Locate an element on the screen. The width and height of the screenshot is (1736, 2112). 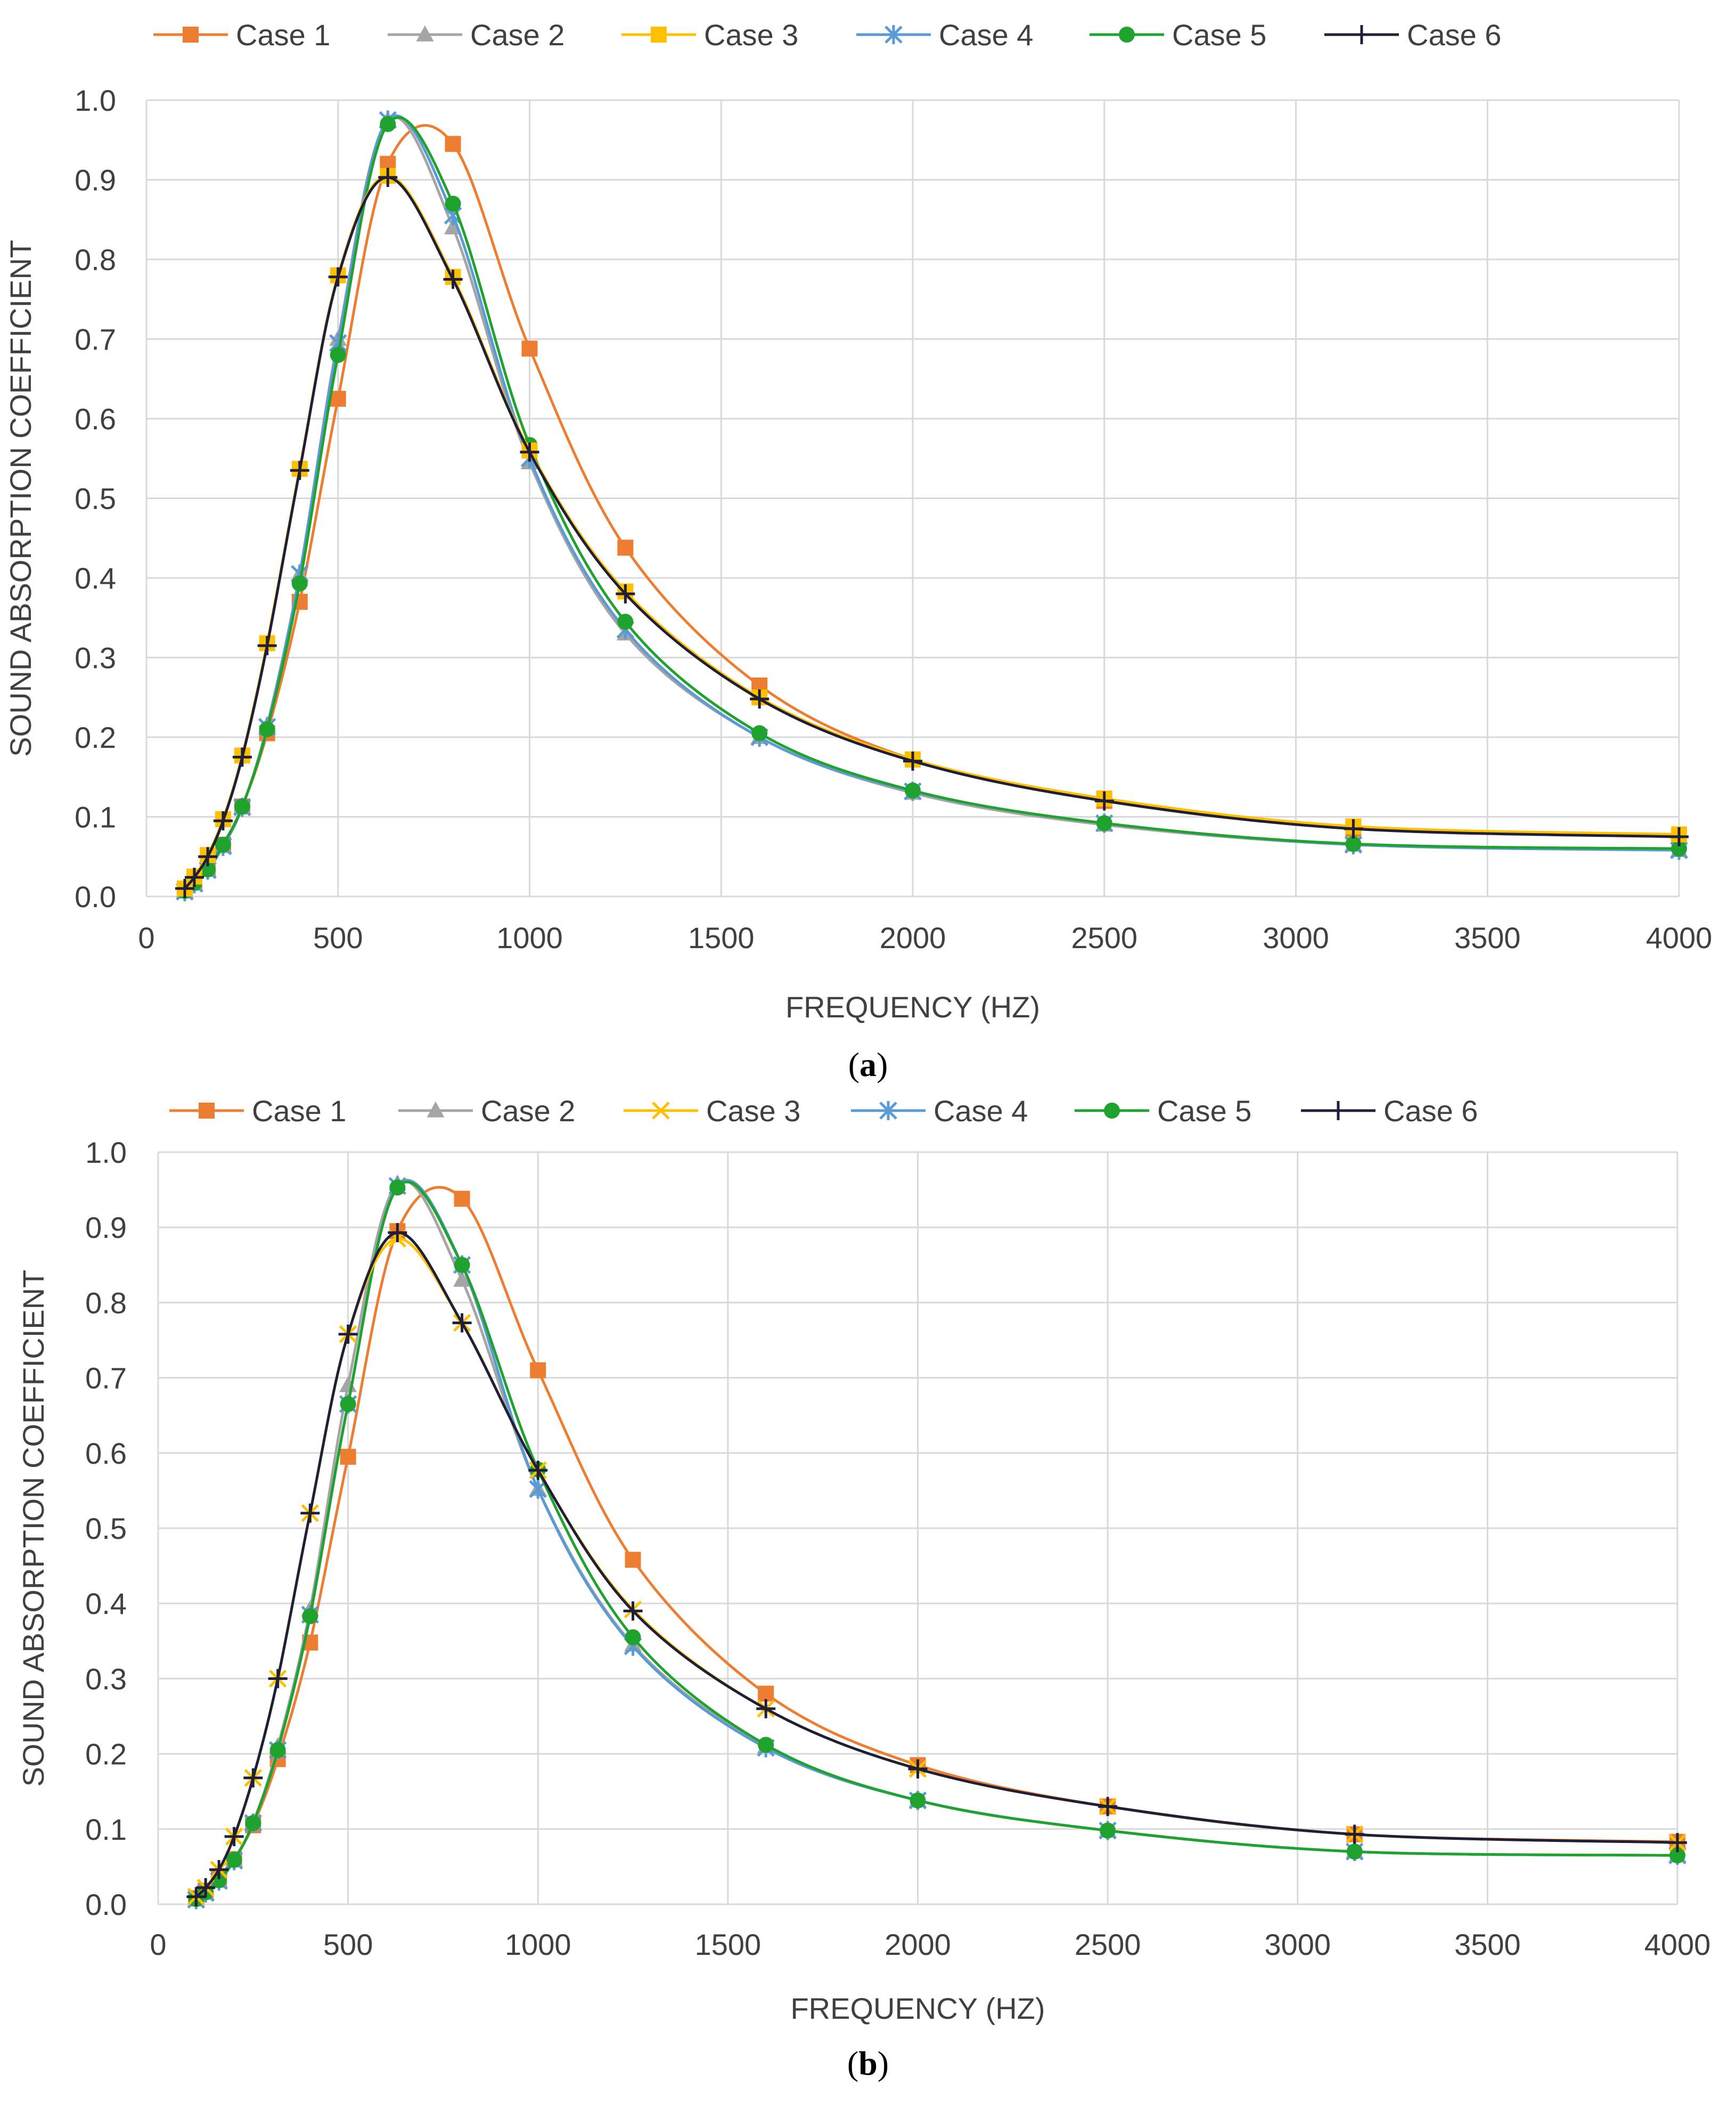
y-tick-label: 0.3 is located at coordinates (95, 658).